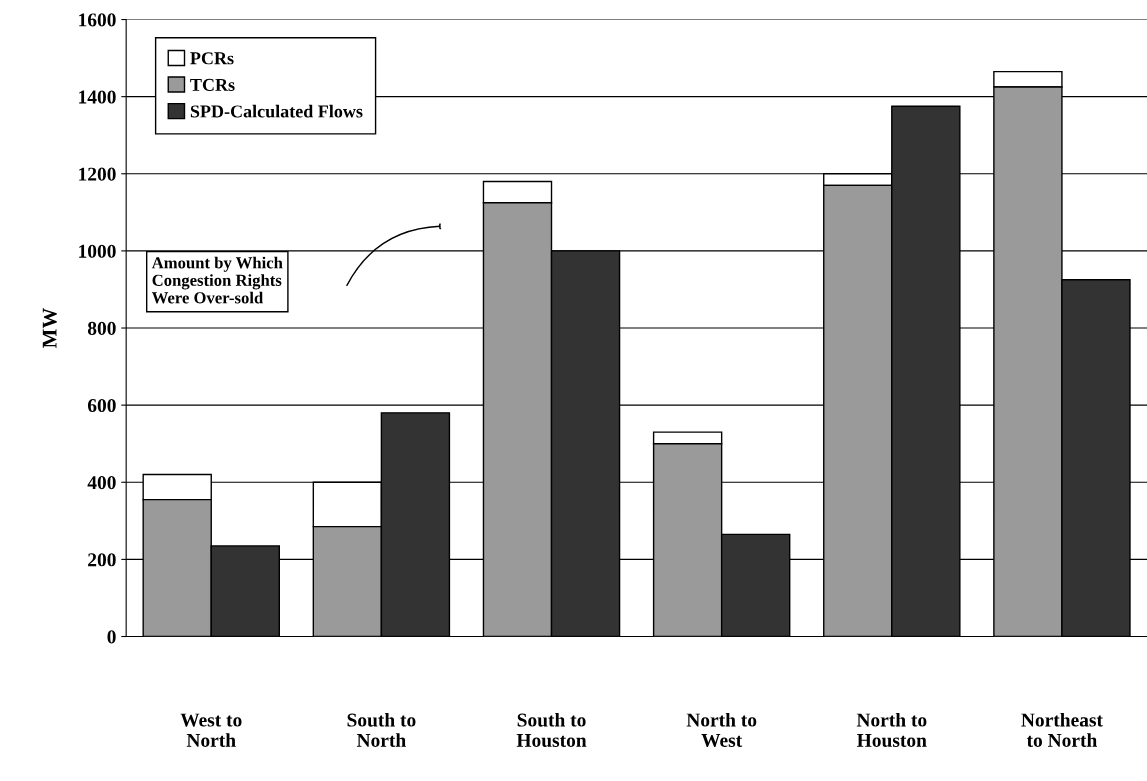 The image size is (1147, 781). Describe the element at coordinates (101, 328) in the screenshot. I see `y-tick-label: 800` at that location.